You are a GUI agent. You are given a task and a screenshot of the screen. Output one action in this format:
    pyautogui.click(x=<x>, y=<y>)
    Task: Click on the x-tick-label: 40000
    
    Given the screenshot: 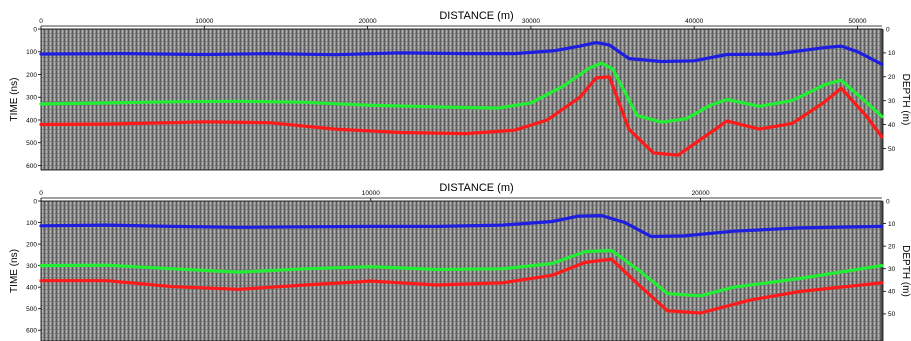 What is the action you would take?
    pyautogui.click(x=694, y=21)
    